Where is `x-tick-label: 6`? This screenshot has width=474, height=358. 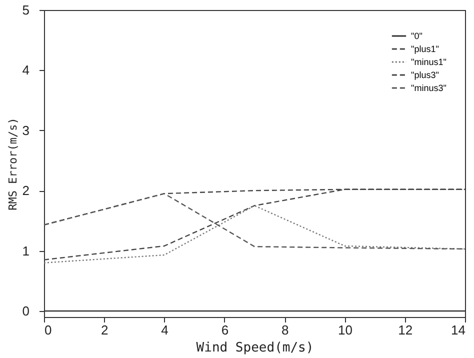 x-tick-label: 6 is located at coordinates (225, 330).